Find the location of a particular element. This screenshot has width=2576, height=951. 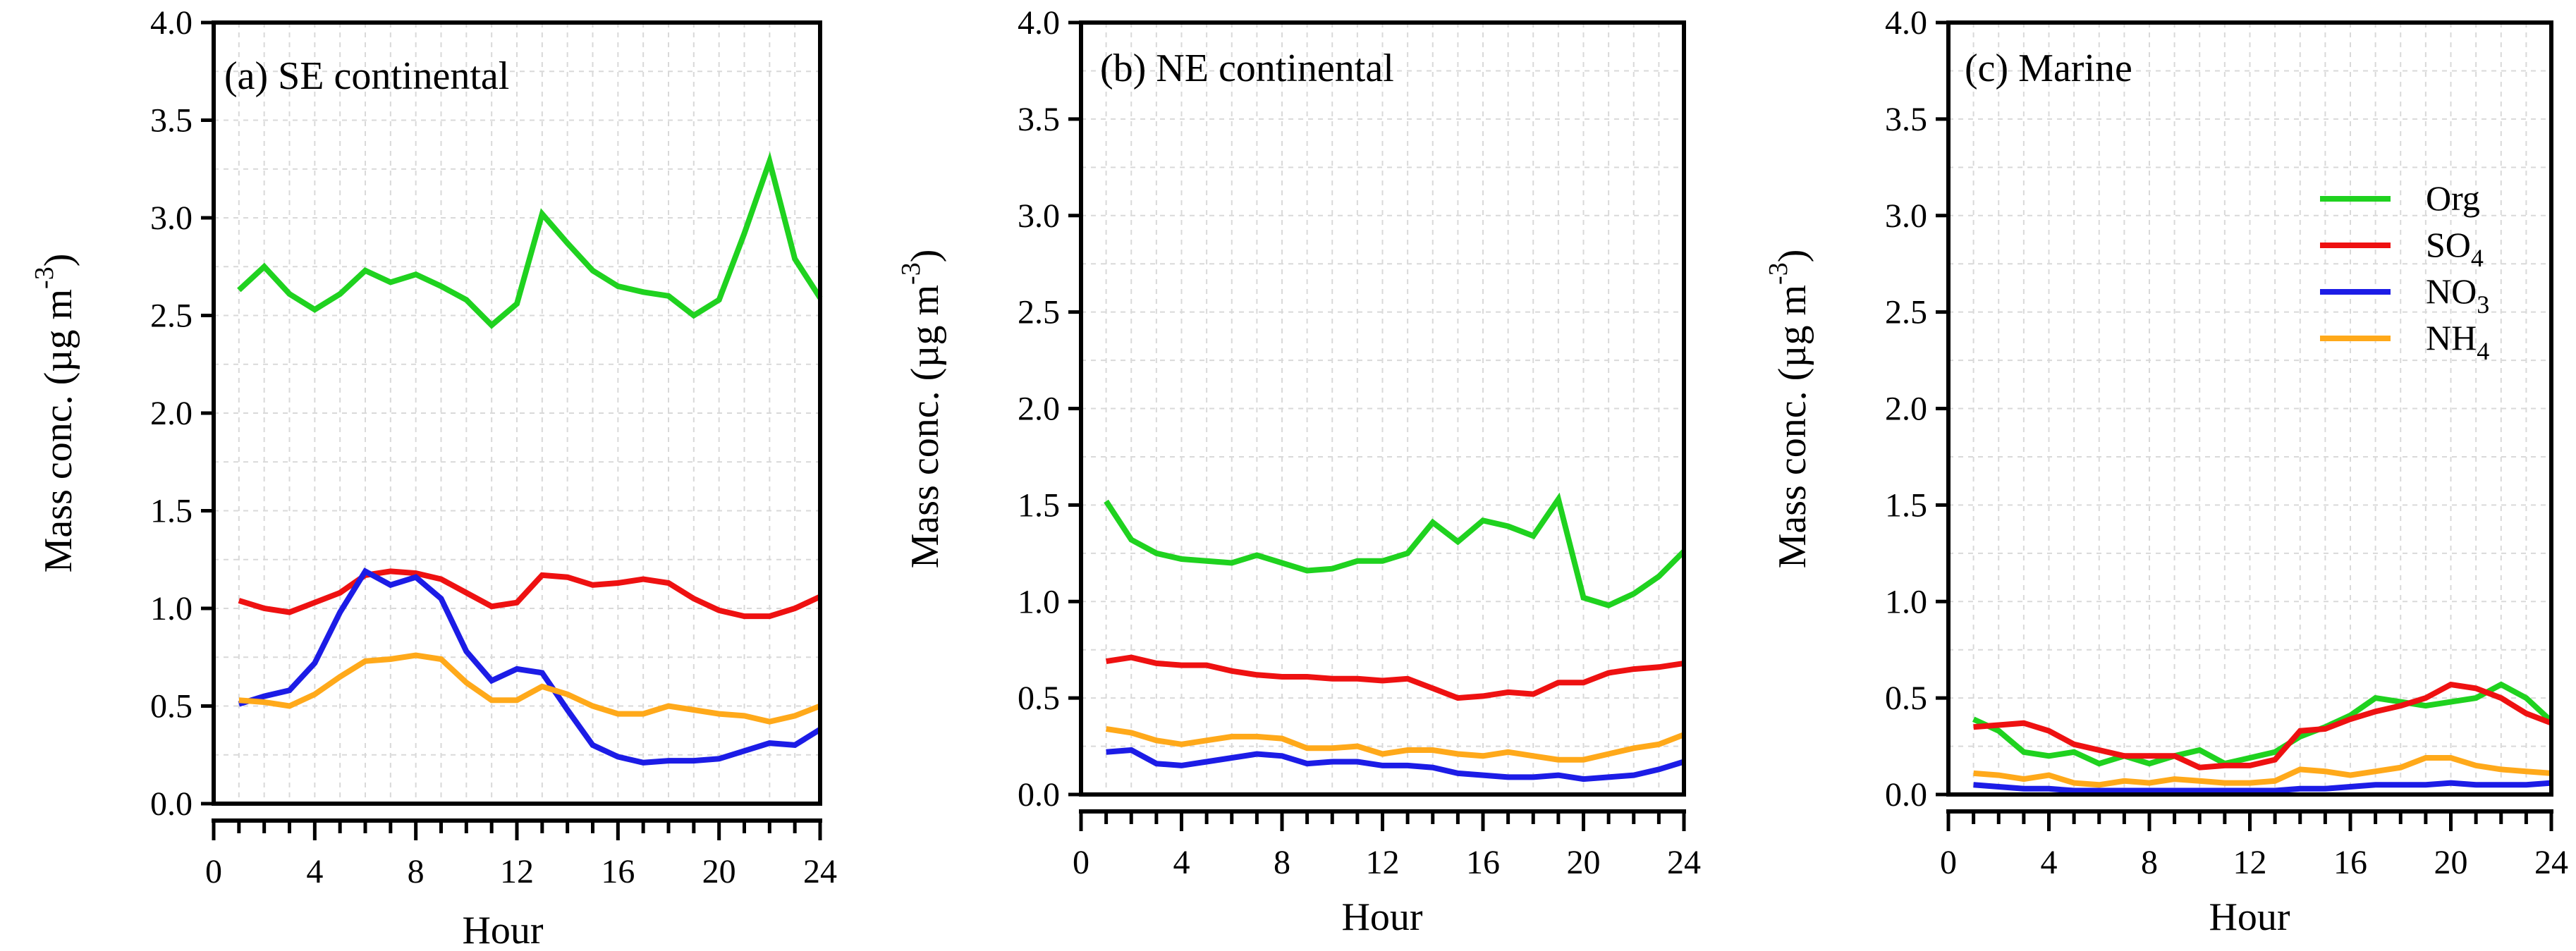

legend-label-nh4: NH4 is located at coordinates (2457, 342).